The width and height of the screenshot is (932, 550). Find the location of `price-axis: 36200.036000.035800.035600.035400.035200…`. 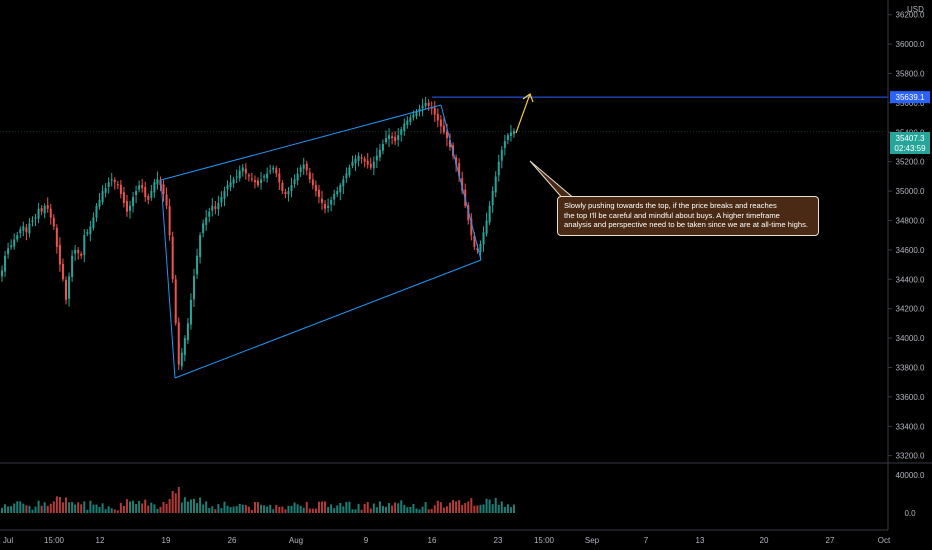

price-axis: 36200.036000.035800.035600.035400.035200… is located at coordinates (906, 236).